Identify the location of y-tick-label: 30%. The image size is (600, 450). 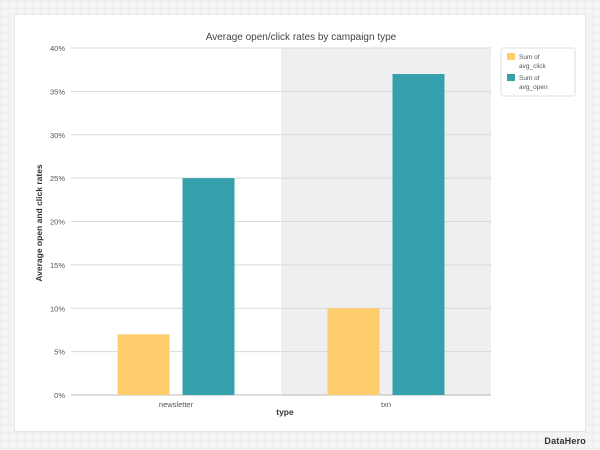
(57, 135).